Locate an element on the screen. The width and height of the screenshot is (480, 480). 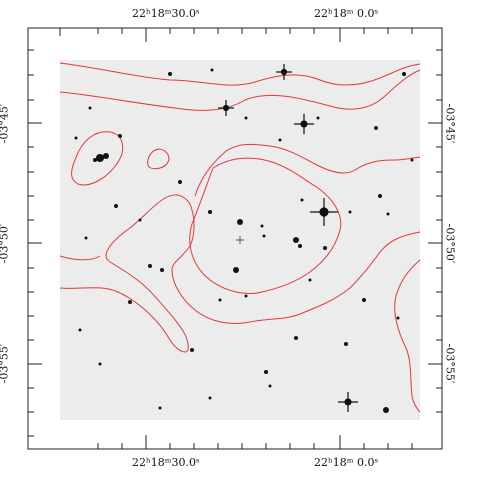
dec-label-left-2: -03°50′ is located at coordinates (5, 243).